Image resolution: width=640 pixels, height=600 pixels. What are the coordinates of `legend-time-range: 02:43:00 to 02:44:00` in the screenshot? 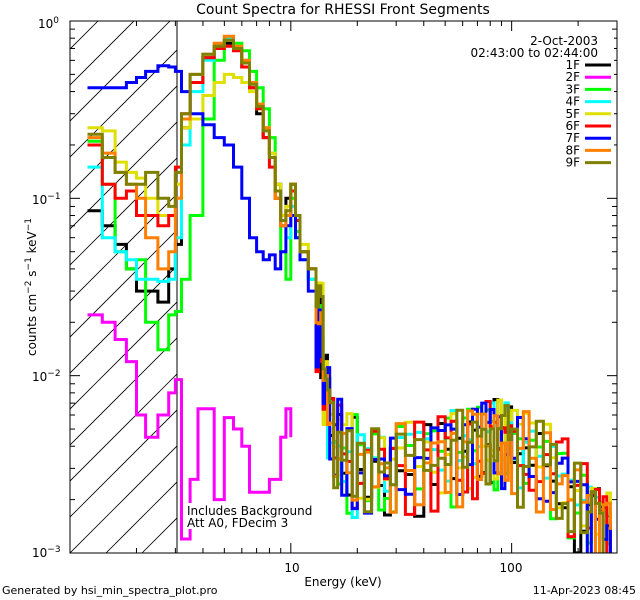 It's located at (534, 53).